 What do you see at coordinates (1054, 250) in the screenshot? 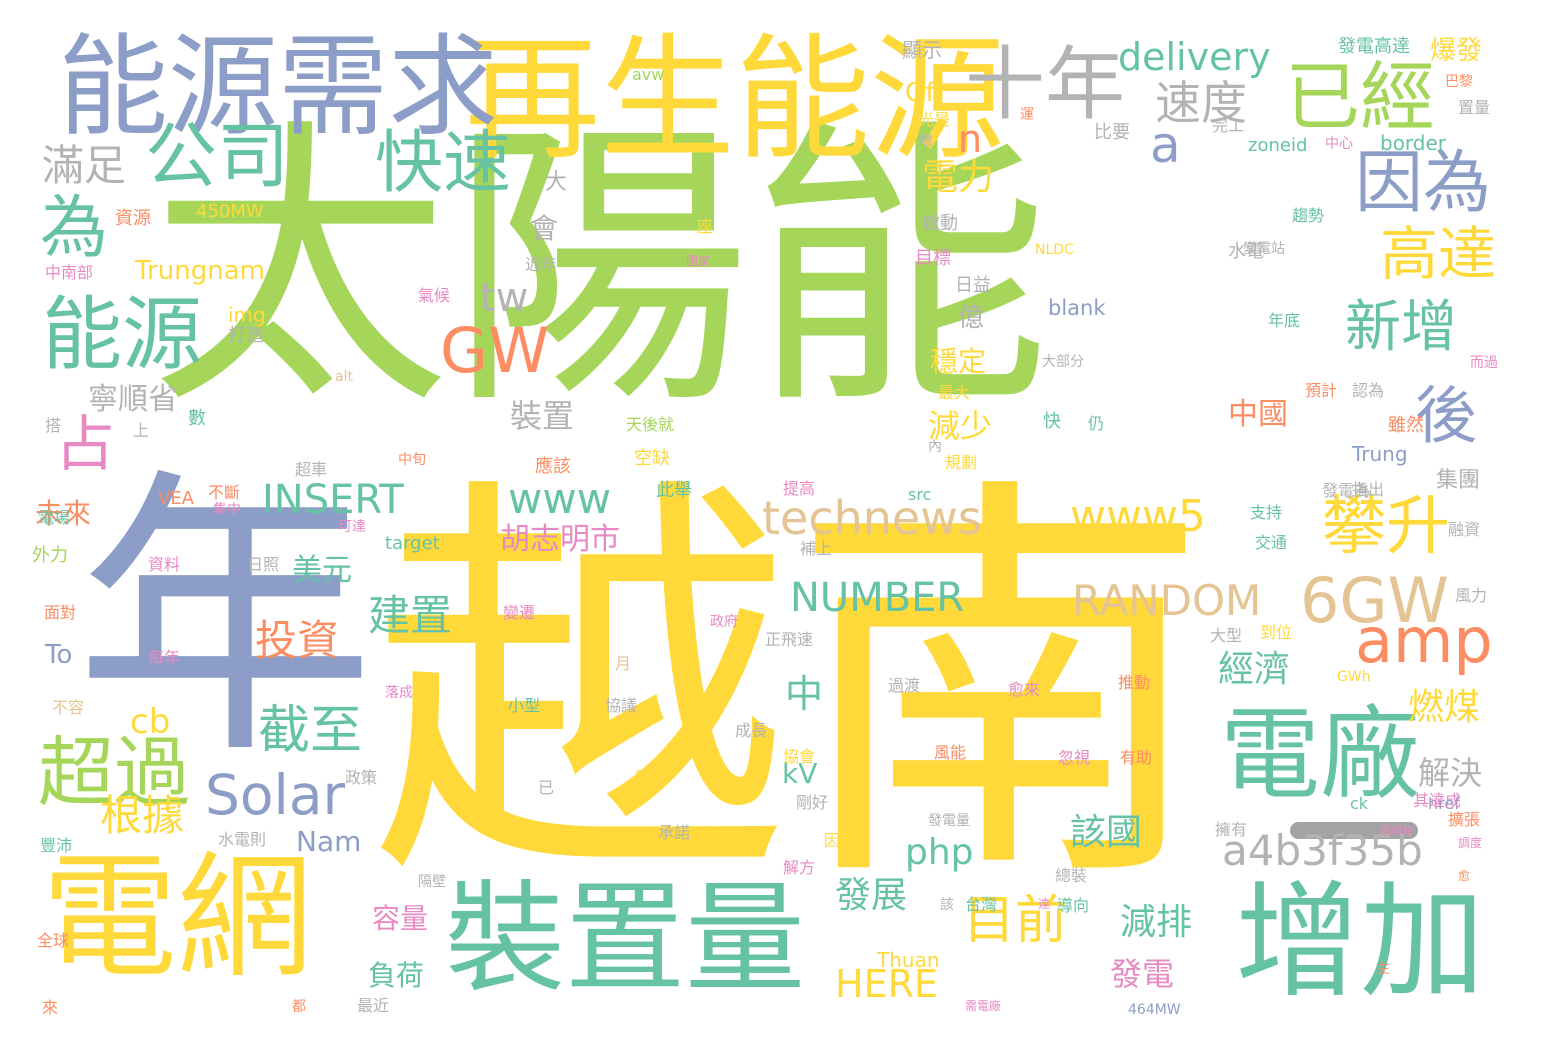
I see `cloud-word: NLDC` at bounding box center [1054, 250].